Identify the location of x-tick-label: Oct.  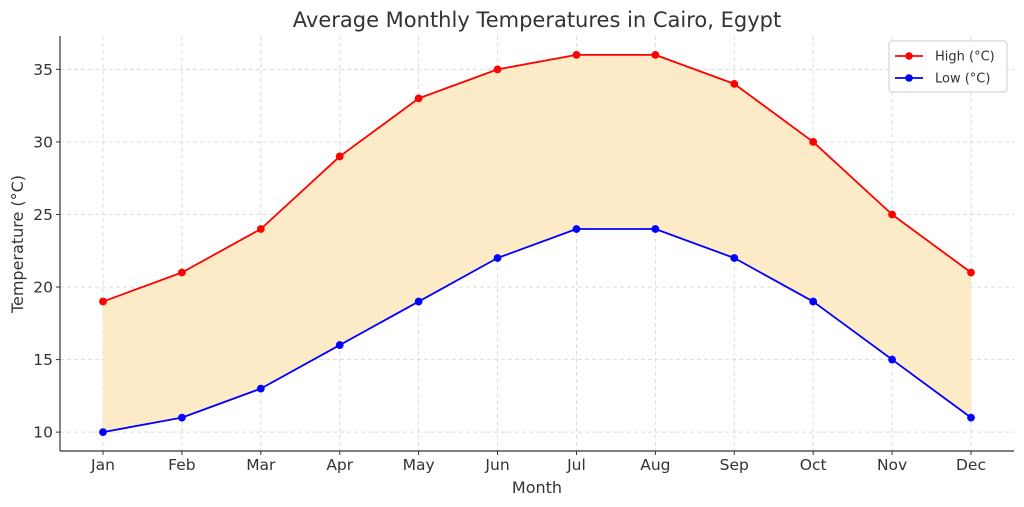
(813, 465).